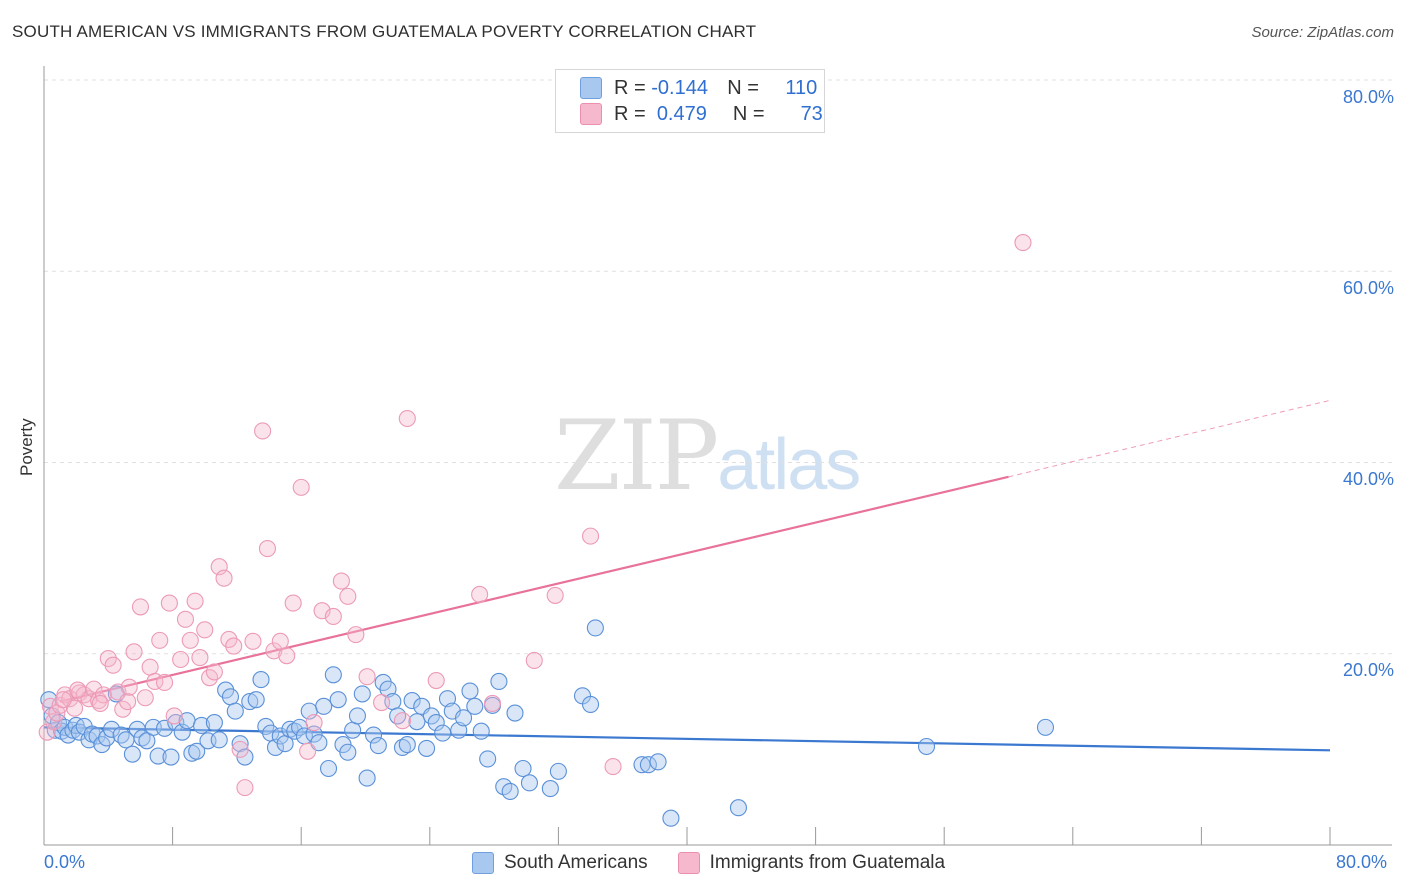 This screenshot has height=892, width=1406. I want to click on y-tick-80: 80.0%, so click(1368, 97).